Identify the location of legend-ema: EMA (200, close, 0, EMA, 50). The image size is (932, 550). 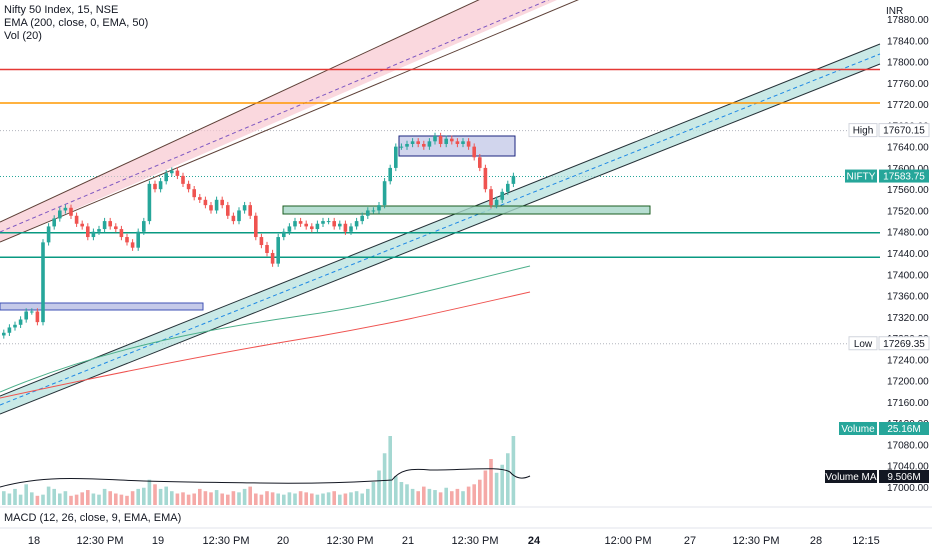
(76, 23).